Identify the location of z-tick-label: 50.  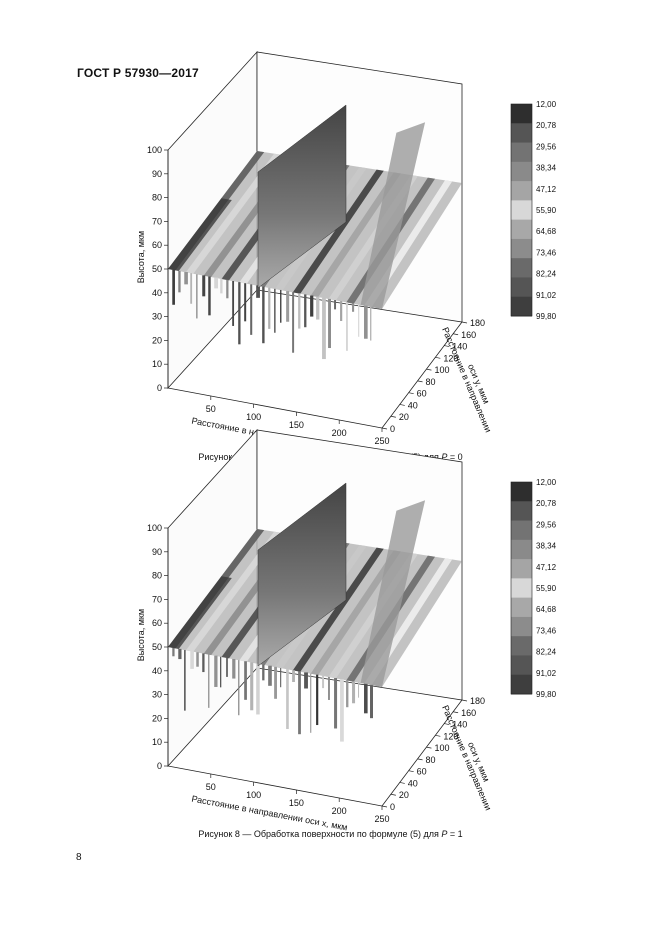
(157, 647).